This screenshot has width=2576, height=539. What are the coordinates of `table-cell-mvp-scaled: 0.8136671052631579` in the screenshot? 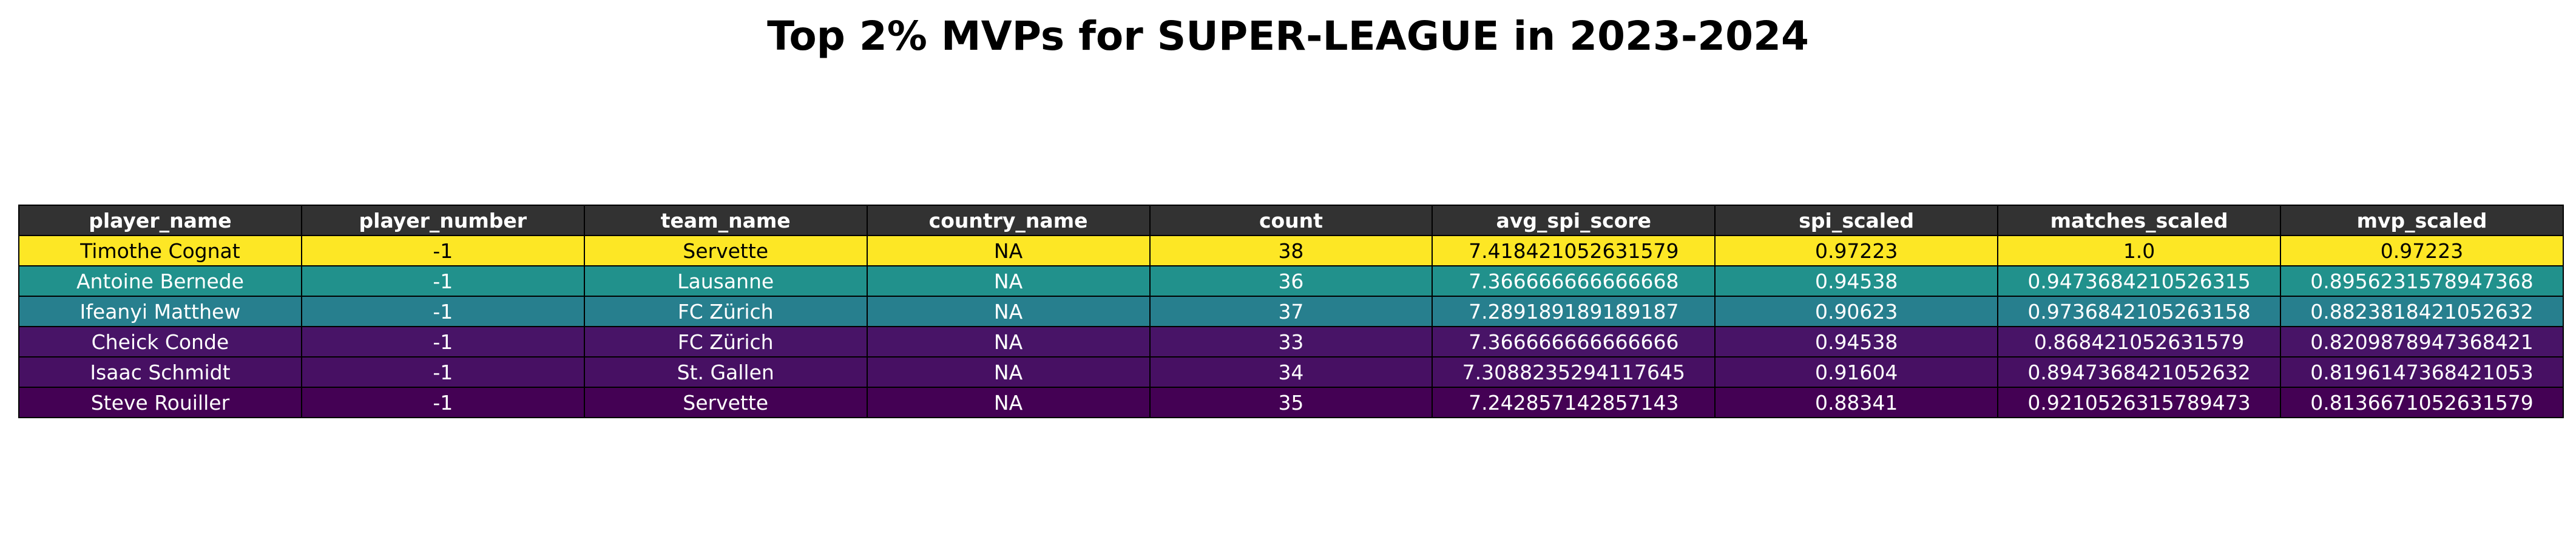 It's located at (2422, 402).